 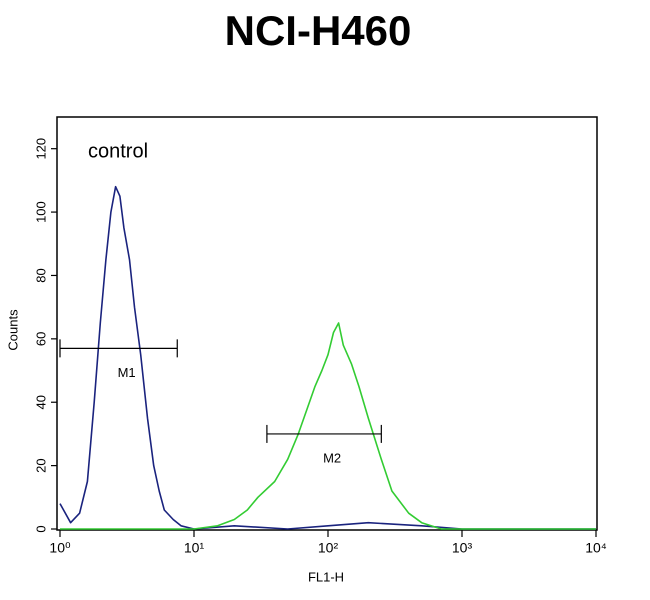 I want to click on gate-label: M2, so click(x=332, y=457).